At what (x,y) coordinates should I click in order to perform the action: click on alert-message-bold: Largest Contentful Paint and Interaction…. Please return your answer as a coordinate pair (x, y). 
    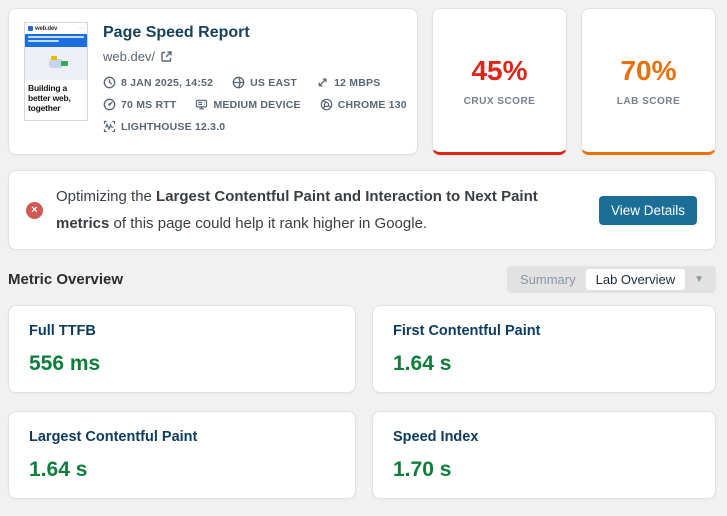
    Looking at the image, I should click on (297, 210).